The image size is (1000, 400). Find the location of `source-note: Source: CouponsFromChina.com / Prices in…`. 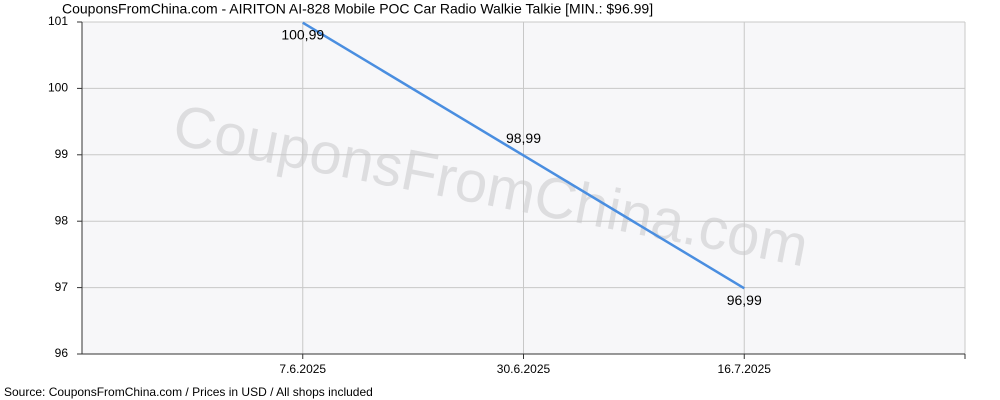

source-note: Source: CouponsFromChina.com / Prices in… is located at coordinates (188, 392).